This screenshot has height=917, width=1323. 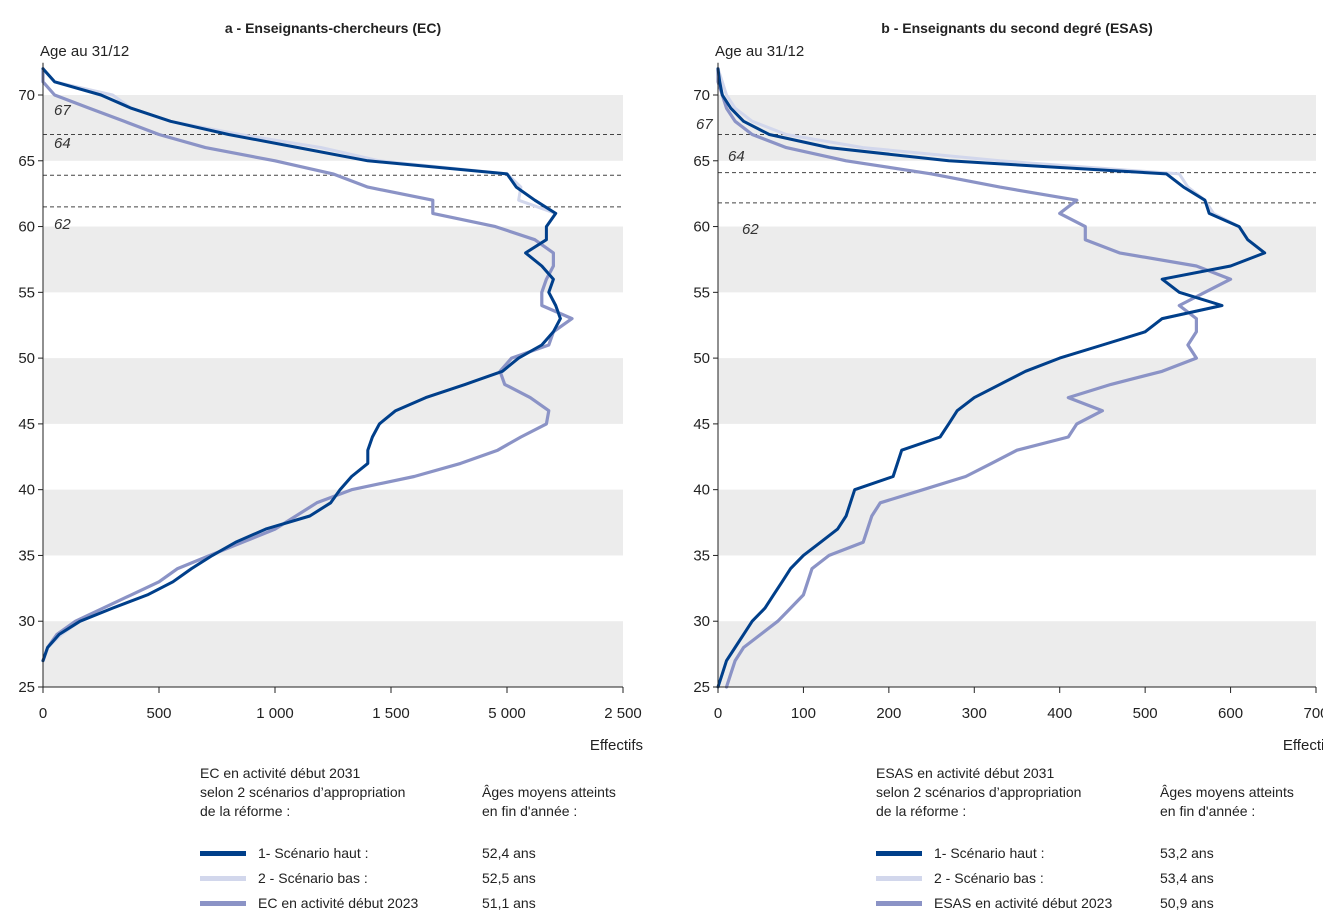 What do you see at coordinates (718, 713) in the screenshot?
I see `chart-b-x-tick-label: 0` at bounding box center [718, 713].